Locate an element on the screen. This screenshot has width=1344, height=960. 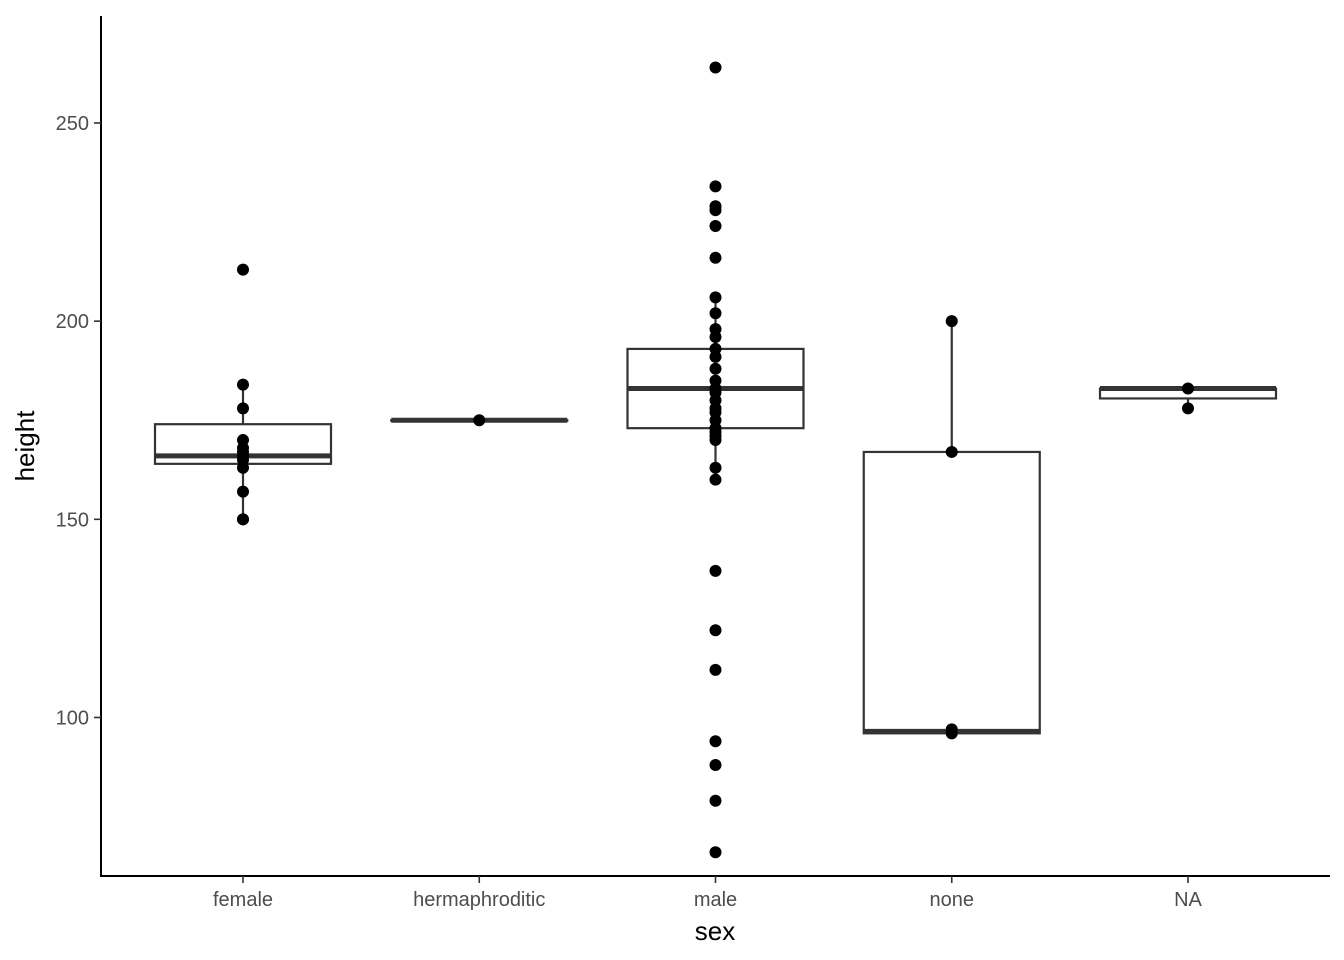
y-tick-label: 250 is located at coordinates (72, 124).